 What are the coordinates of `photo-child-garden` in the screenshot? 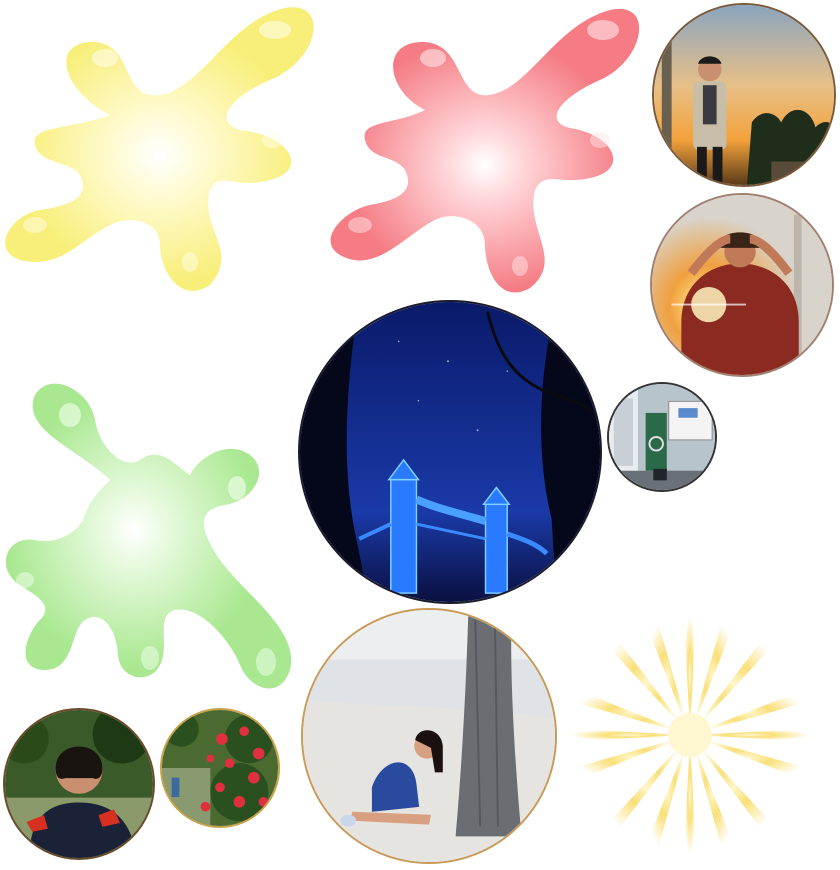 It's located at (79, 784).